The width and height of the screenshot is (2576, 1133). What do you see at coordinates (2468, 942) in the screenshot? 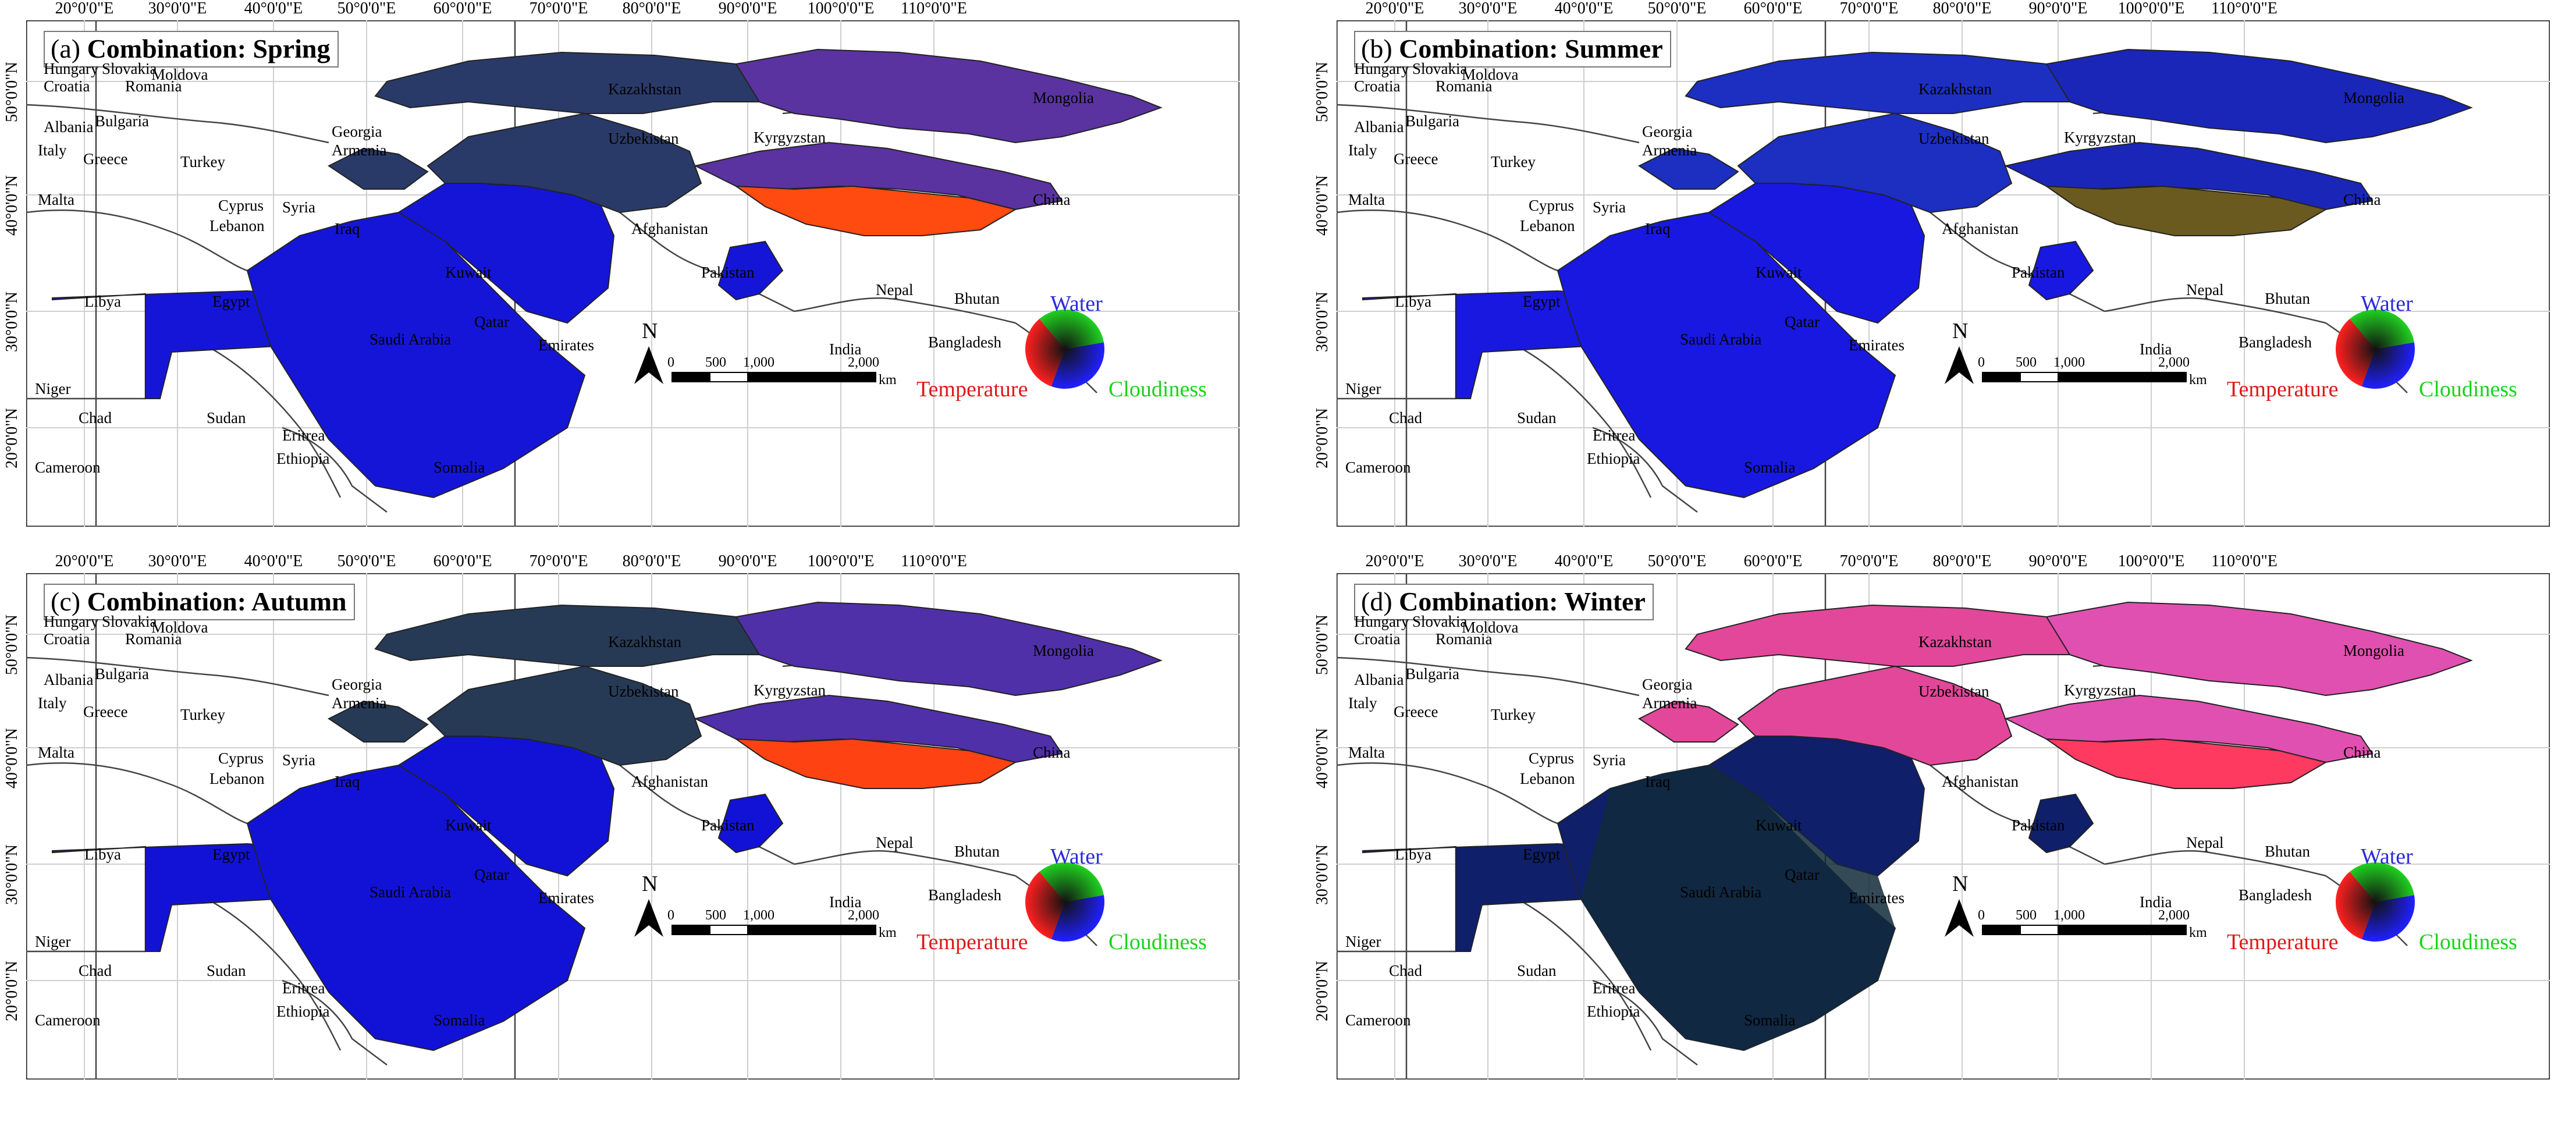
I see `legend-cloudiness: Cloudiness` at bounding box center [2468, 942].